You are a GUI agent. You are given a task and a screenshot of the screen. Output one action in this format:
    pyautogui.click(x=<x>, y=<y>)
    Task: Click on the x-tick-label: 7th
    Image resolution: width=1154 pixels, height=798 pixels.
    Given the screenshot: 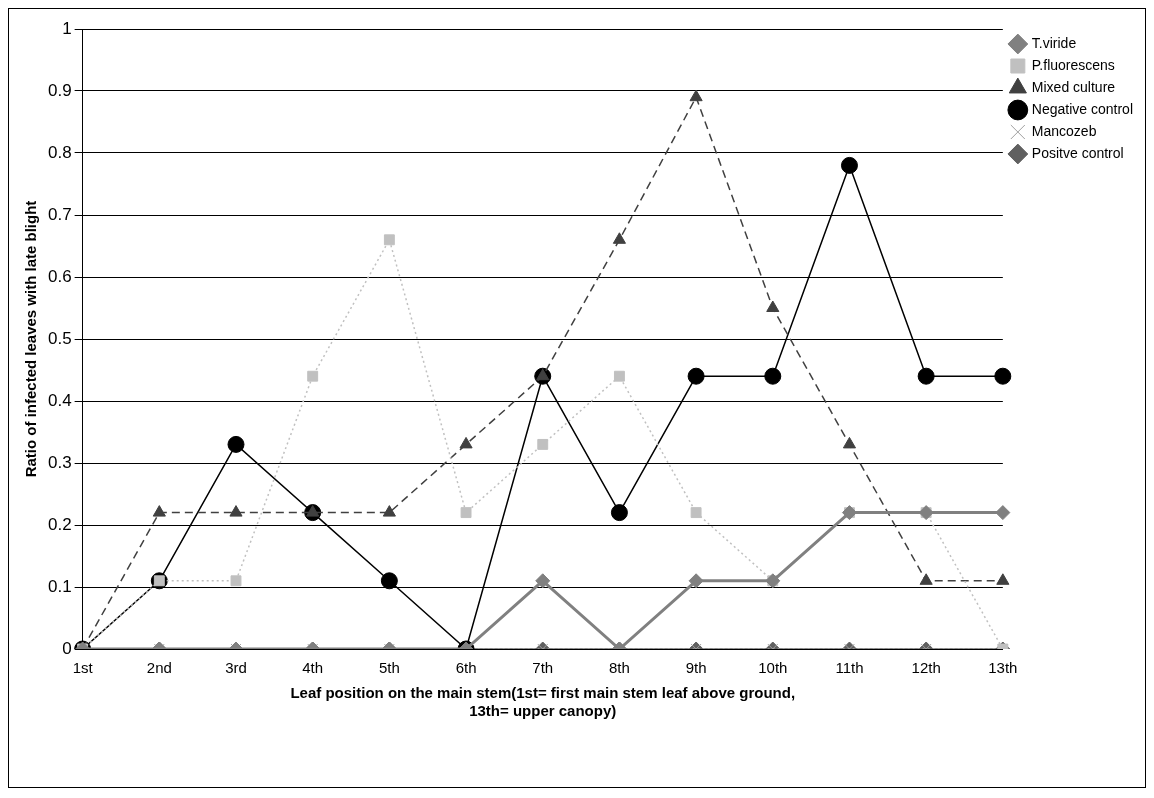 What is the action you would take?
    pyautogui.click(x=543, y=668)
    